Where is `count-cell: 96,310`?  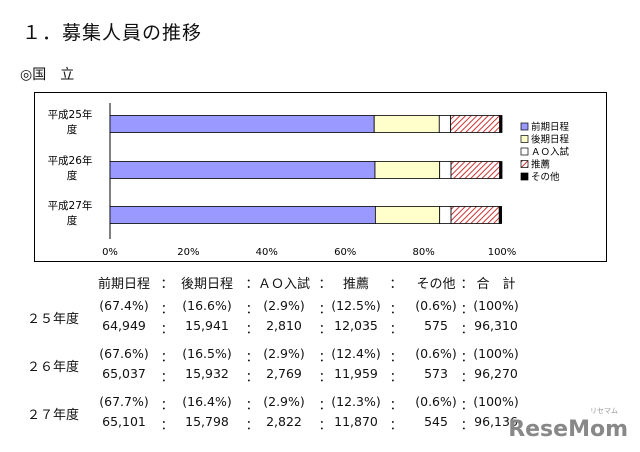 count-cell: 96,310 is located at coordinates (496, 325).